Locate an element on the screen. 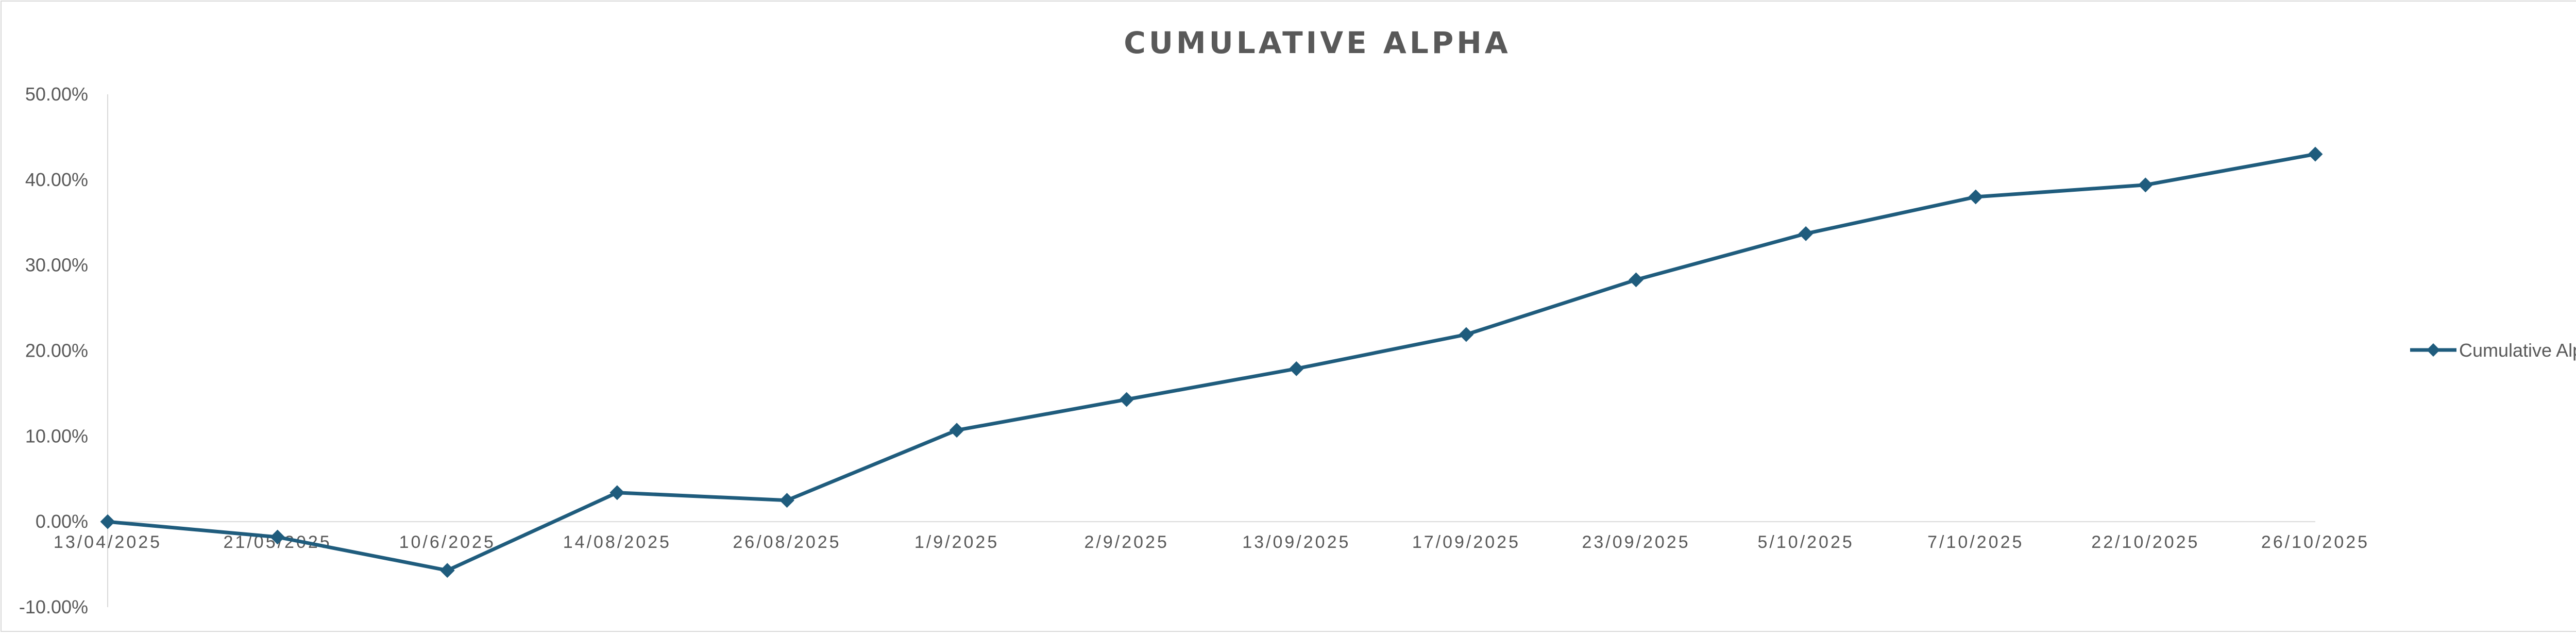  x-tick-label: 5/10/2025 is located at coordinates (1806, 542).